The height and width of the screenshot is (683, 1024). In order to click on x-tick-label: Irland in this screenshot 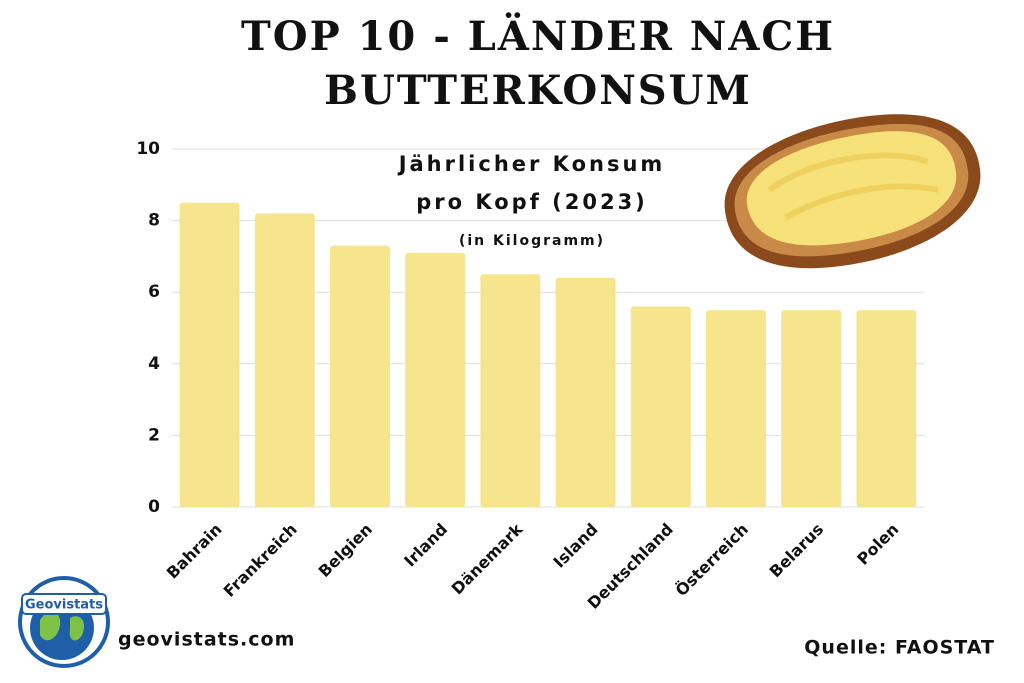, I will do `click(425, 545)`.